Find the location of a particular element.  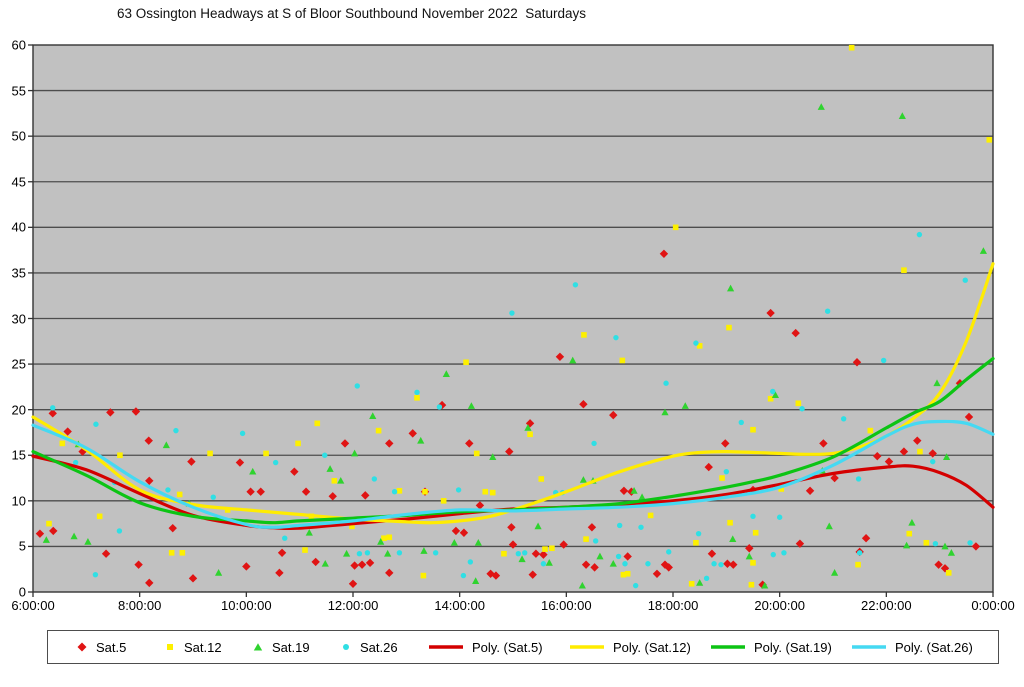

y-axis-tick-label: 15 is located at coordinates (18, 455).